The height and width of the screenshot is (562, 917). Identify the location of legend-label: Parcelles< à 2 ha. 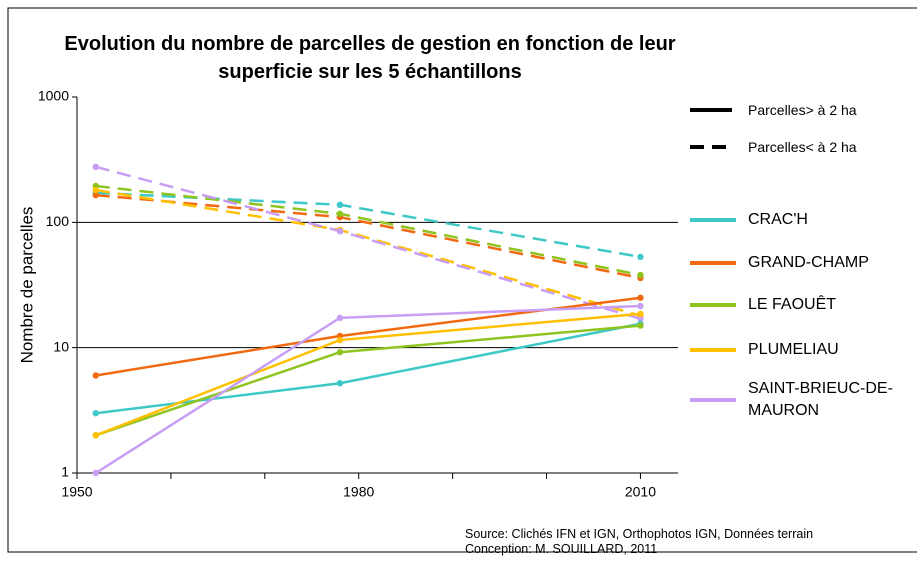
(802, 147).